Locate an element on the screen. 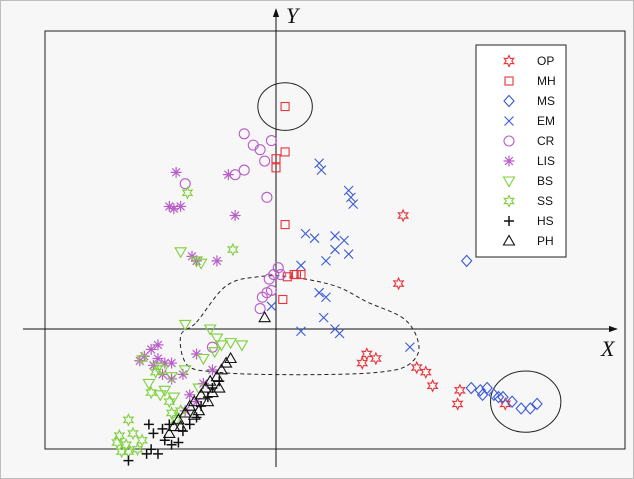 This screenshot has height=479, width=634. series-em is located at coordinates (340, 255).